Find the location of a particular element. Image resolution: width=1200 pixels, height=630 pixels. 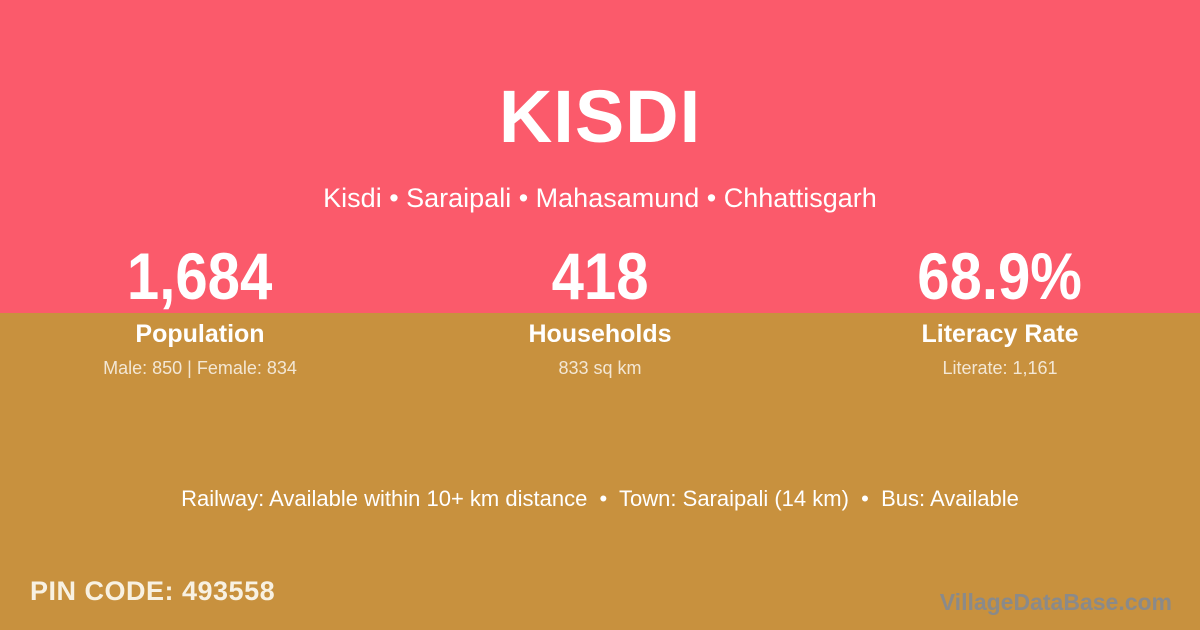

literacy-value: 68.9% is located at coordinates (1000, 276).